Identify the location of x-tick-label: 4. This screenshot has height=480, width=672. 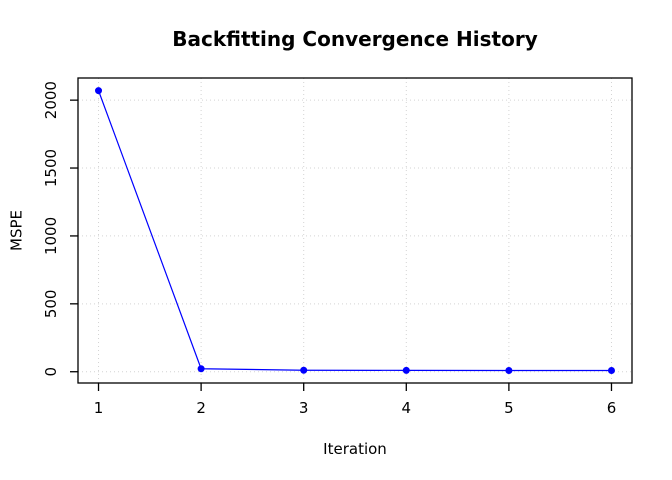
(407, 408).